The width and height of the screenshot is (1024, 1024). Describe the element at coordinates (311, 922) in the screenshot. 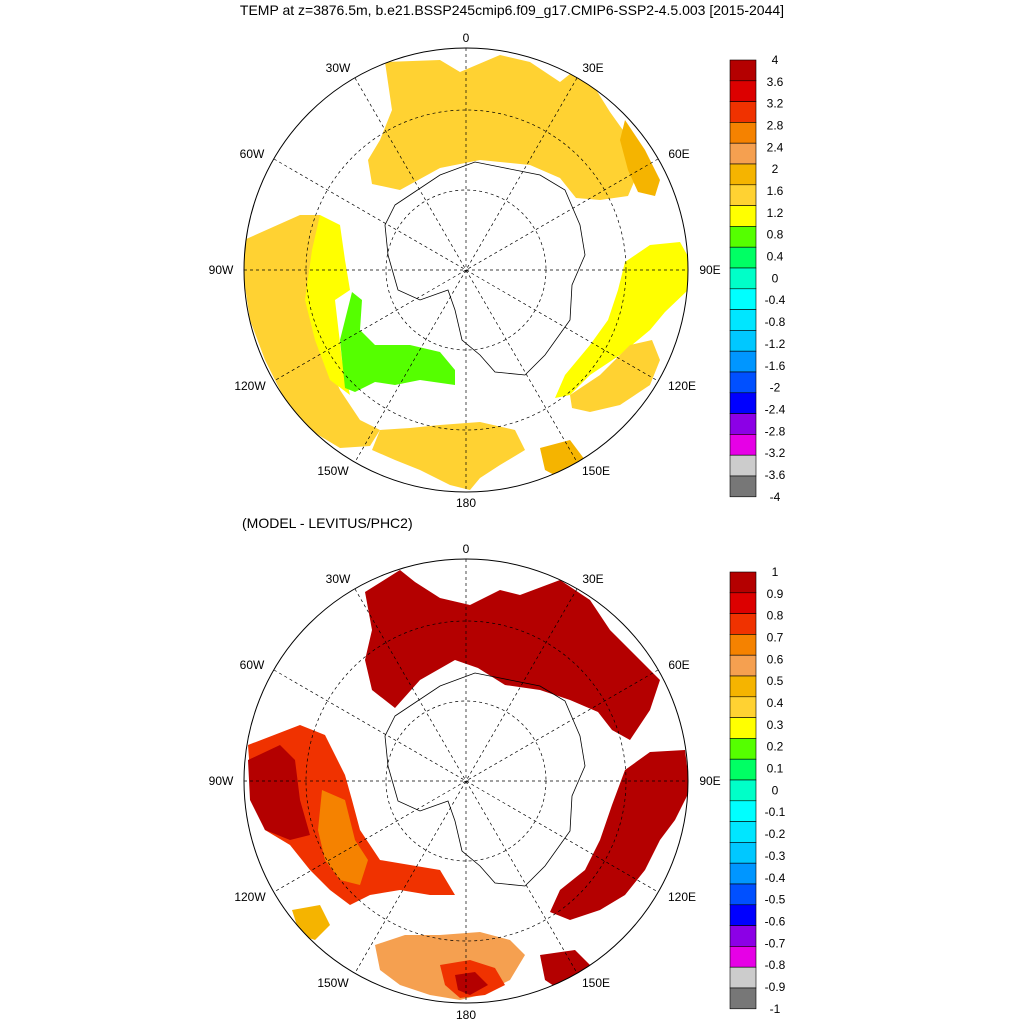

I see `bottom-anomaly-region-southwest` at that location.